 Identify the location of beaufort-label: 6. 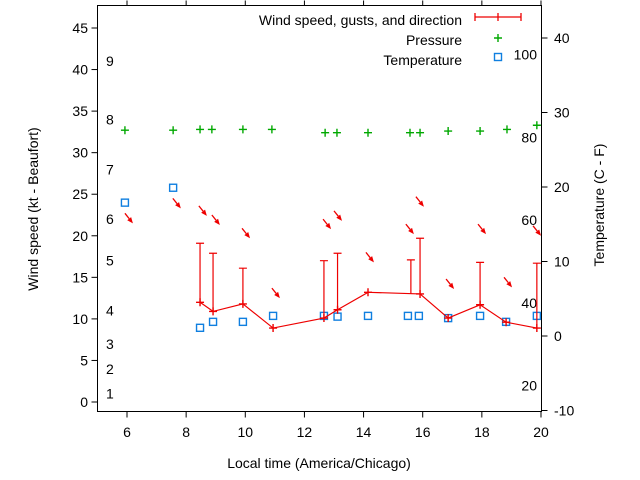
(110, 219).